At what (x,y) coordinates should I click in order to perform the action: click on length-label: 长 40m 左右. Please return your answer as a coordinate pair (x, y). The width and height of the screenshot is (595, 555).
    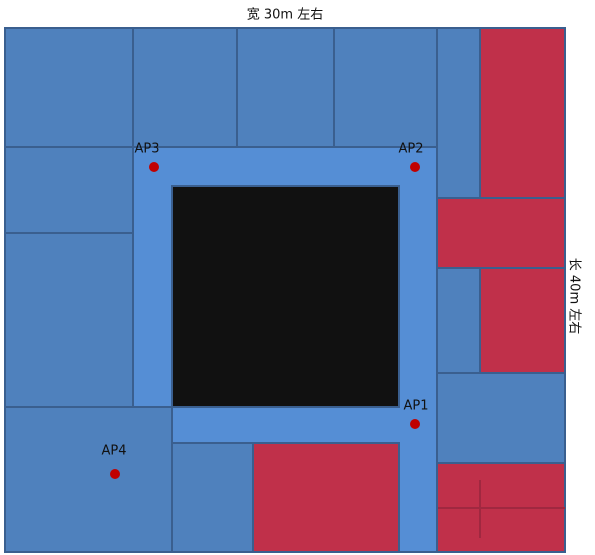
    Looking at the image, I should click on (574, 296).